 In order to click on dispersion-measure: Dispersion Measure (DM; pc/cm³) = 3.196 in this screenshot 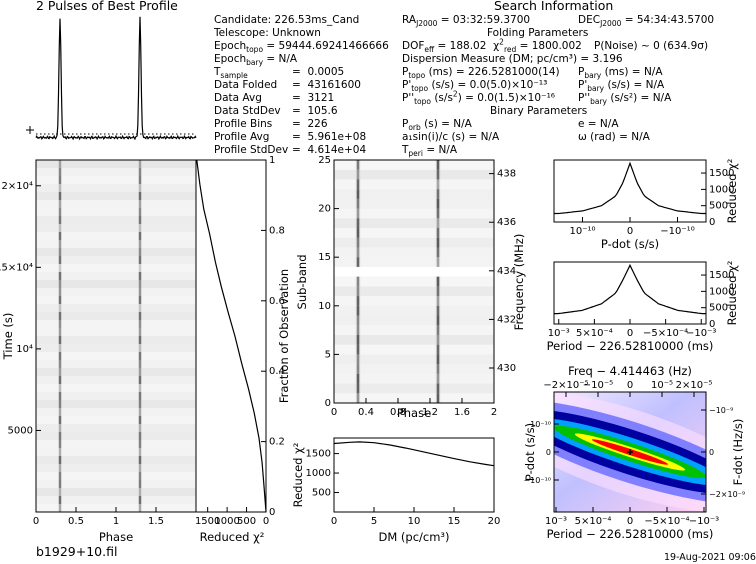, I will do `click(512, 59)`.